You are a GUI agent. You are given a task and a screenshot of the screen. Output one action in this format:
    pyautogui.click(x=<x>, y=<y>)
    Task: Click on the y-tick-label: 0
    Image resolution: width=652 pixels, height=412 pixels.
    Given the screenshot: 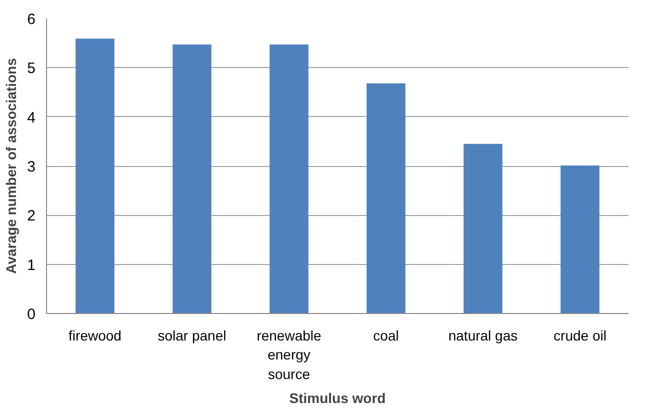 What is the action you would take?
    pyautogui.click(x=31, y=314)
    